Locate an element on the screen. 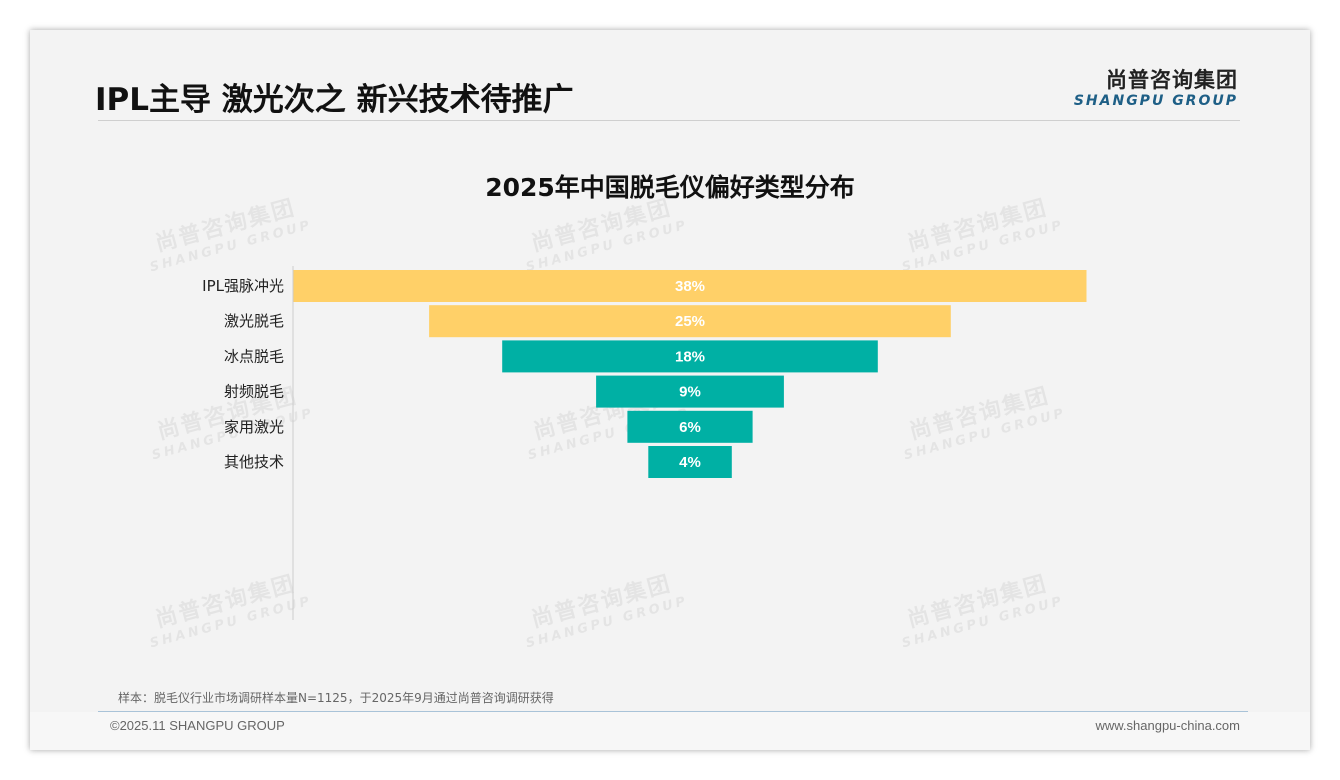  copyright: ©2025.11 SHANGPU GROUP is located at coordinates (197, 725).